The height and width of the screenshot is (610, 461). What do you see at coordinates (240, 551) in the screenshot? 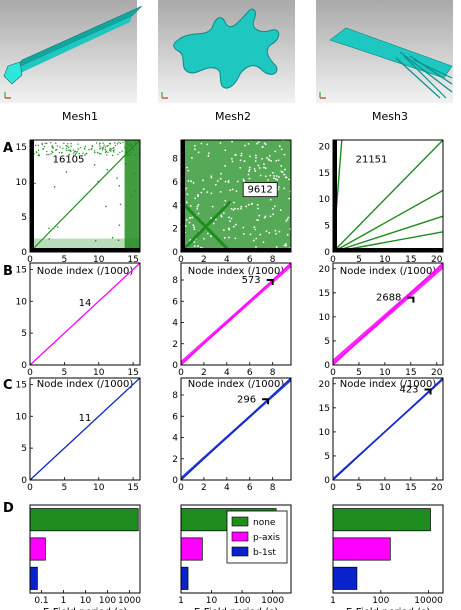
I see `legend-swatch` at bounding box center [240, 551].